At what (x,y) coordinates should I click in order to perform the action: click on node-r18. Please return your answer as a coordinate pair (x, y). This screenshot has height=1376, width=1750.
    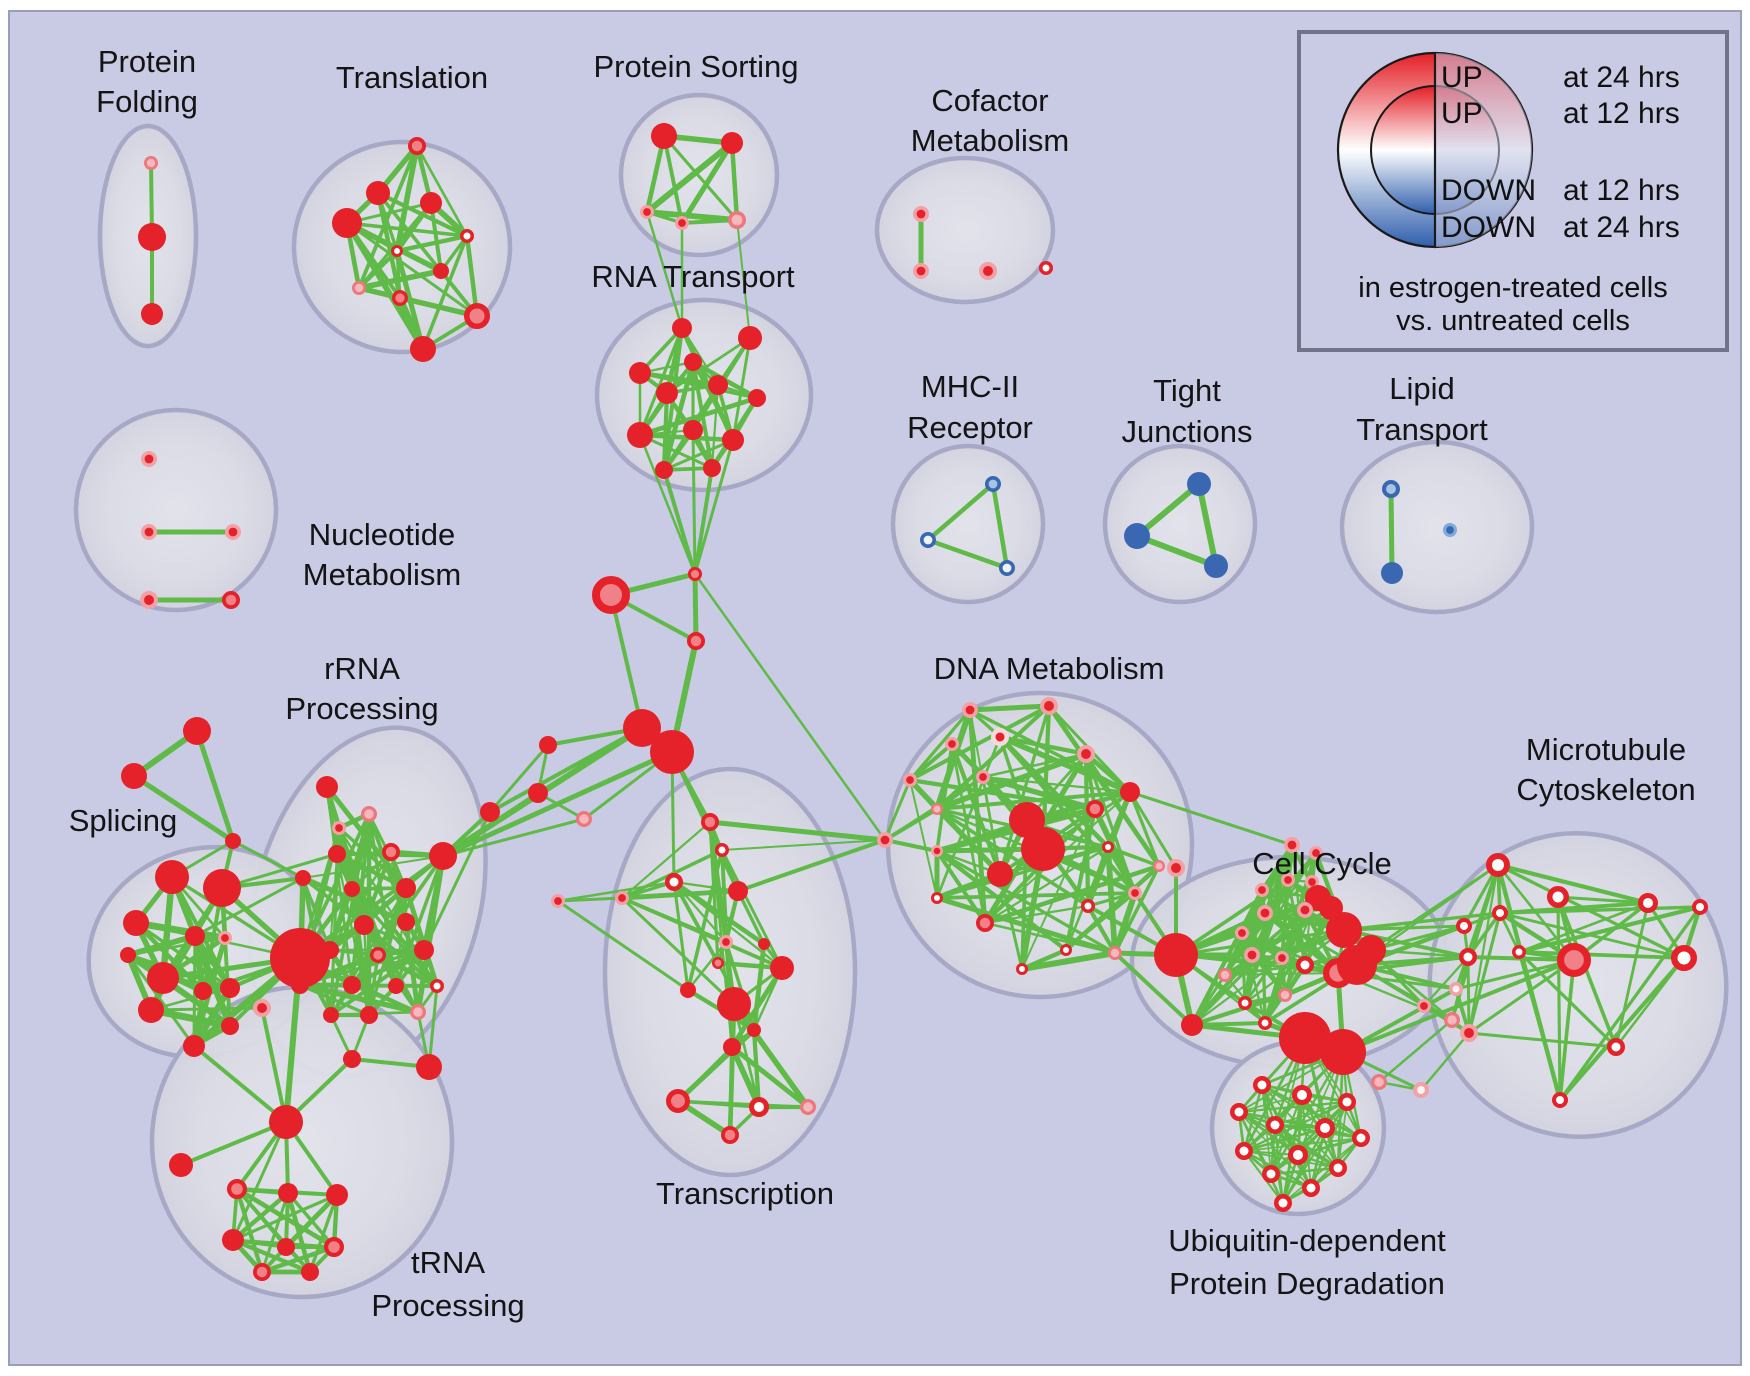
    Looking at the image, I should click on (331, 1015).